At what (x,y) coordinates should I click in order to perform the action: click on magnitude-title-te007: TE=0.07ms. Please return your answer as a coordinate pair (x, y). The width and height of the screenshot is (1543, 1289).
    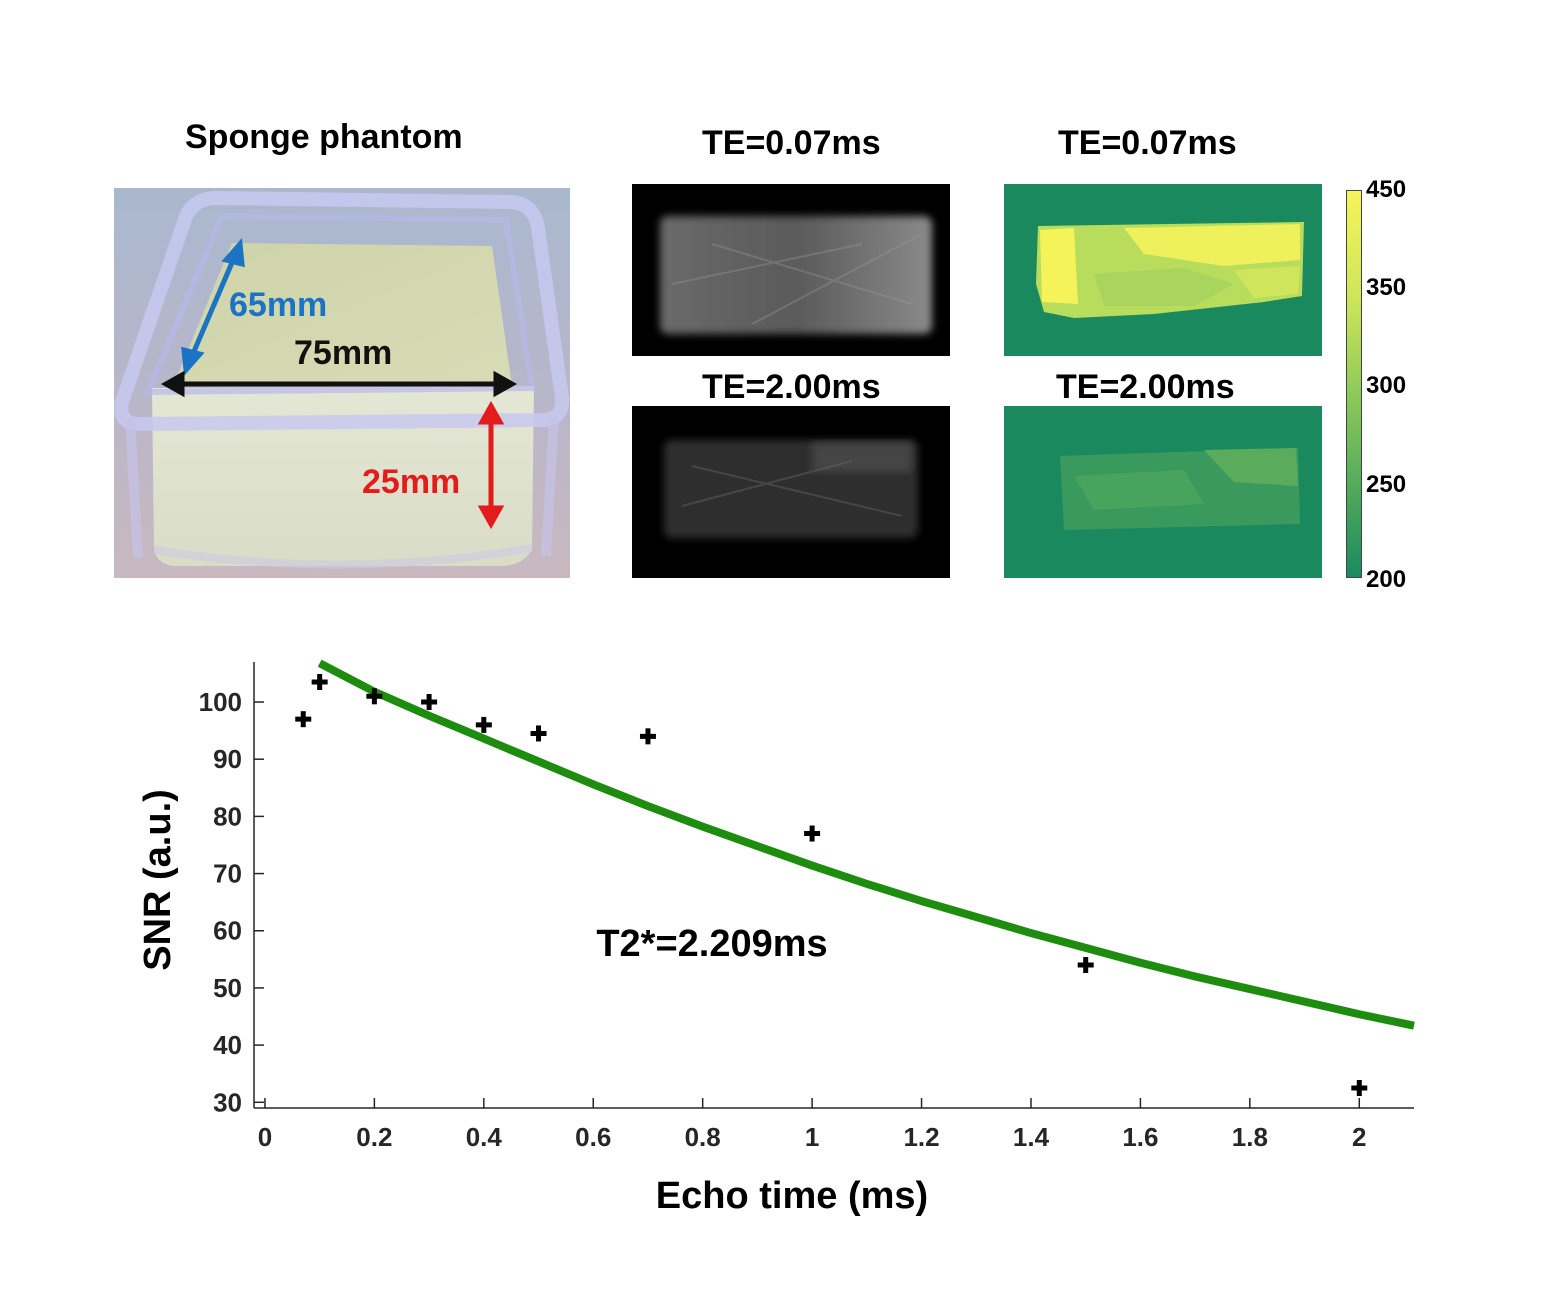
    Looking at the image, I should click on (791, 143).